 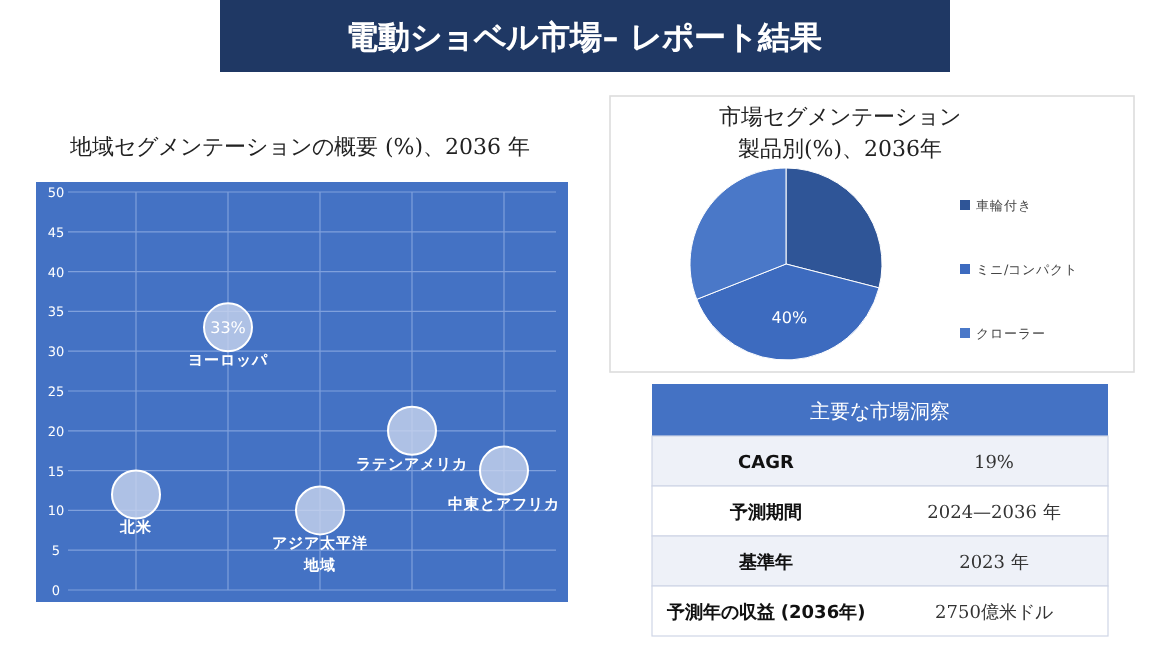 What do you see at coordinates (880, 412) in the screenshot?
I see `text: 主要な市場洞察` at bounding box center [880, 412].